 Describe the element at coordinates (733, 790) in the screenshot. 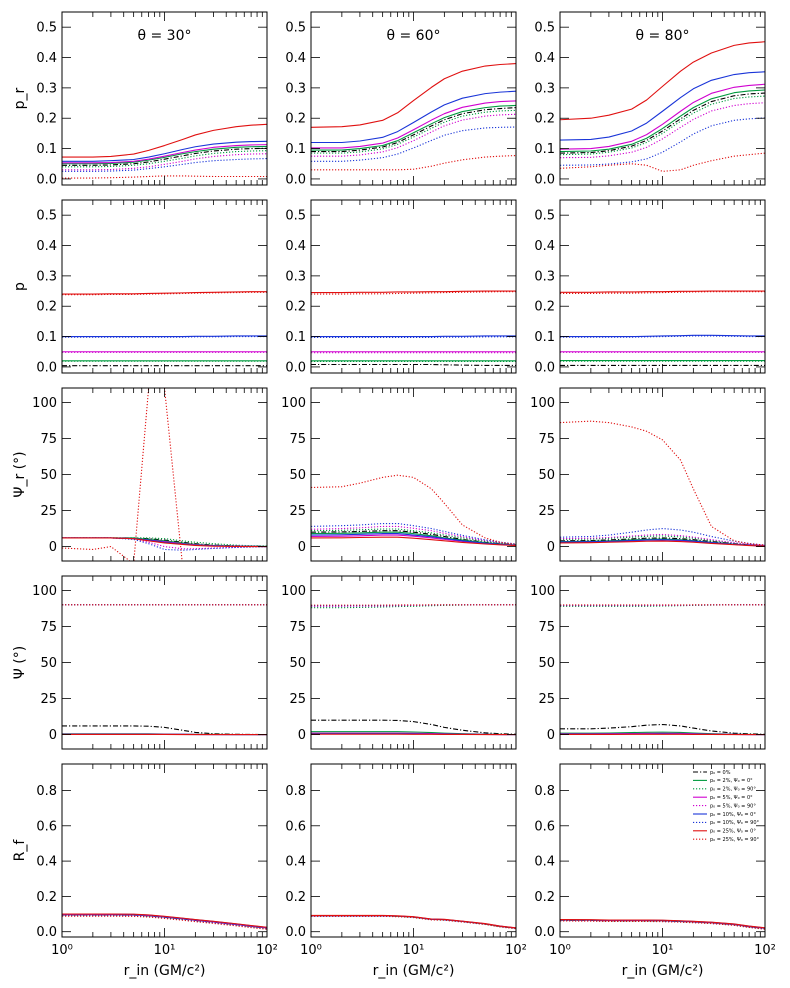

I see `legend-label: p₀ = 2%, Ψ₀ = 90°` at that location.